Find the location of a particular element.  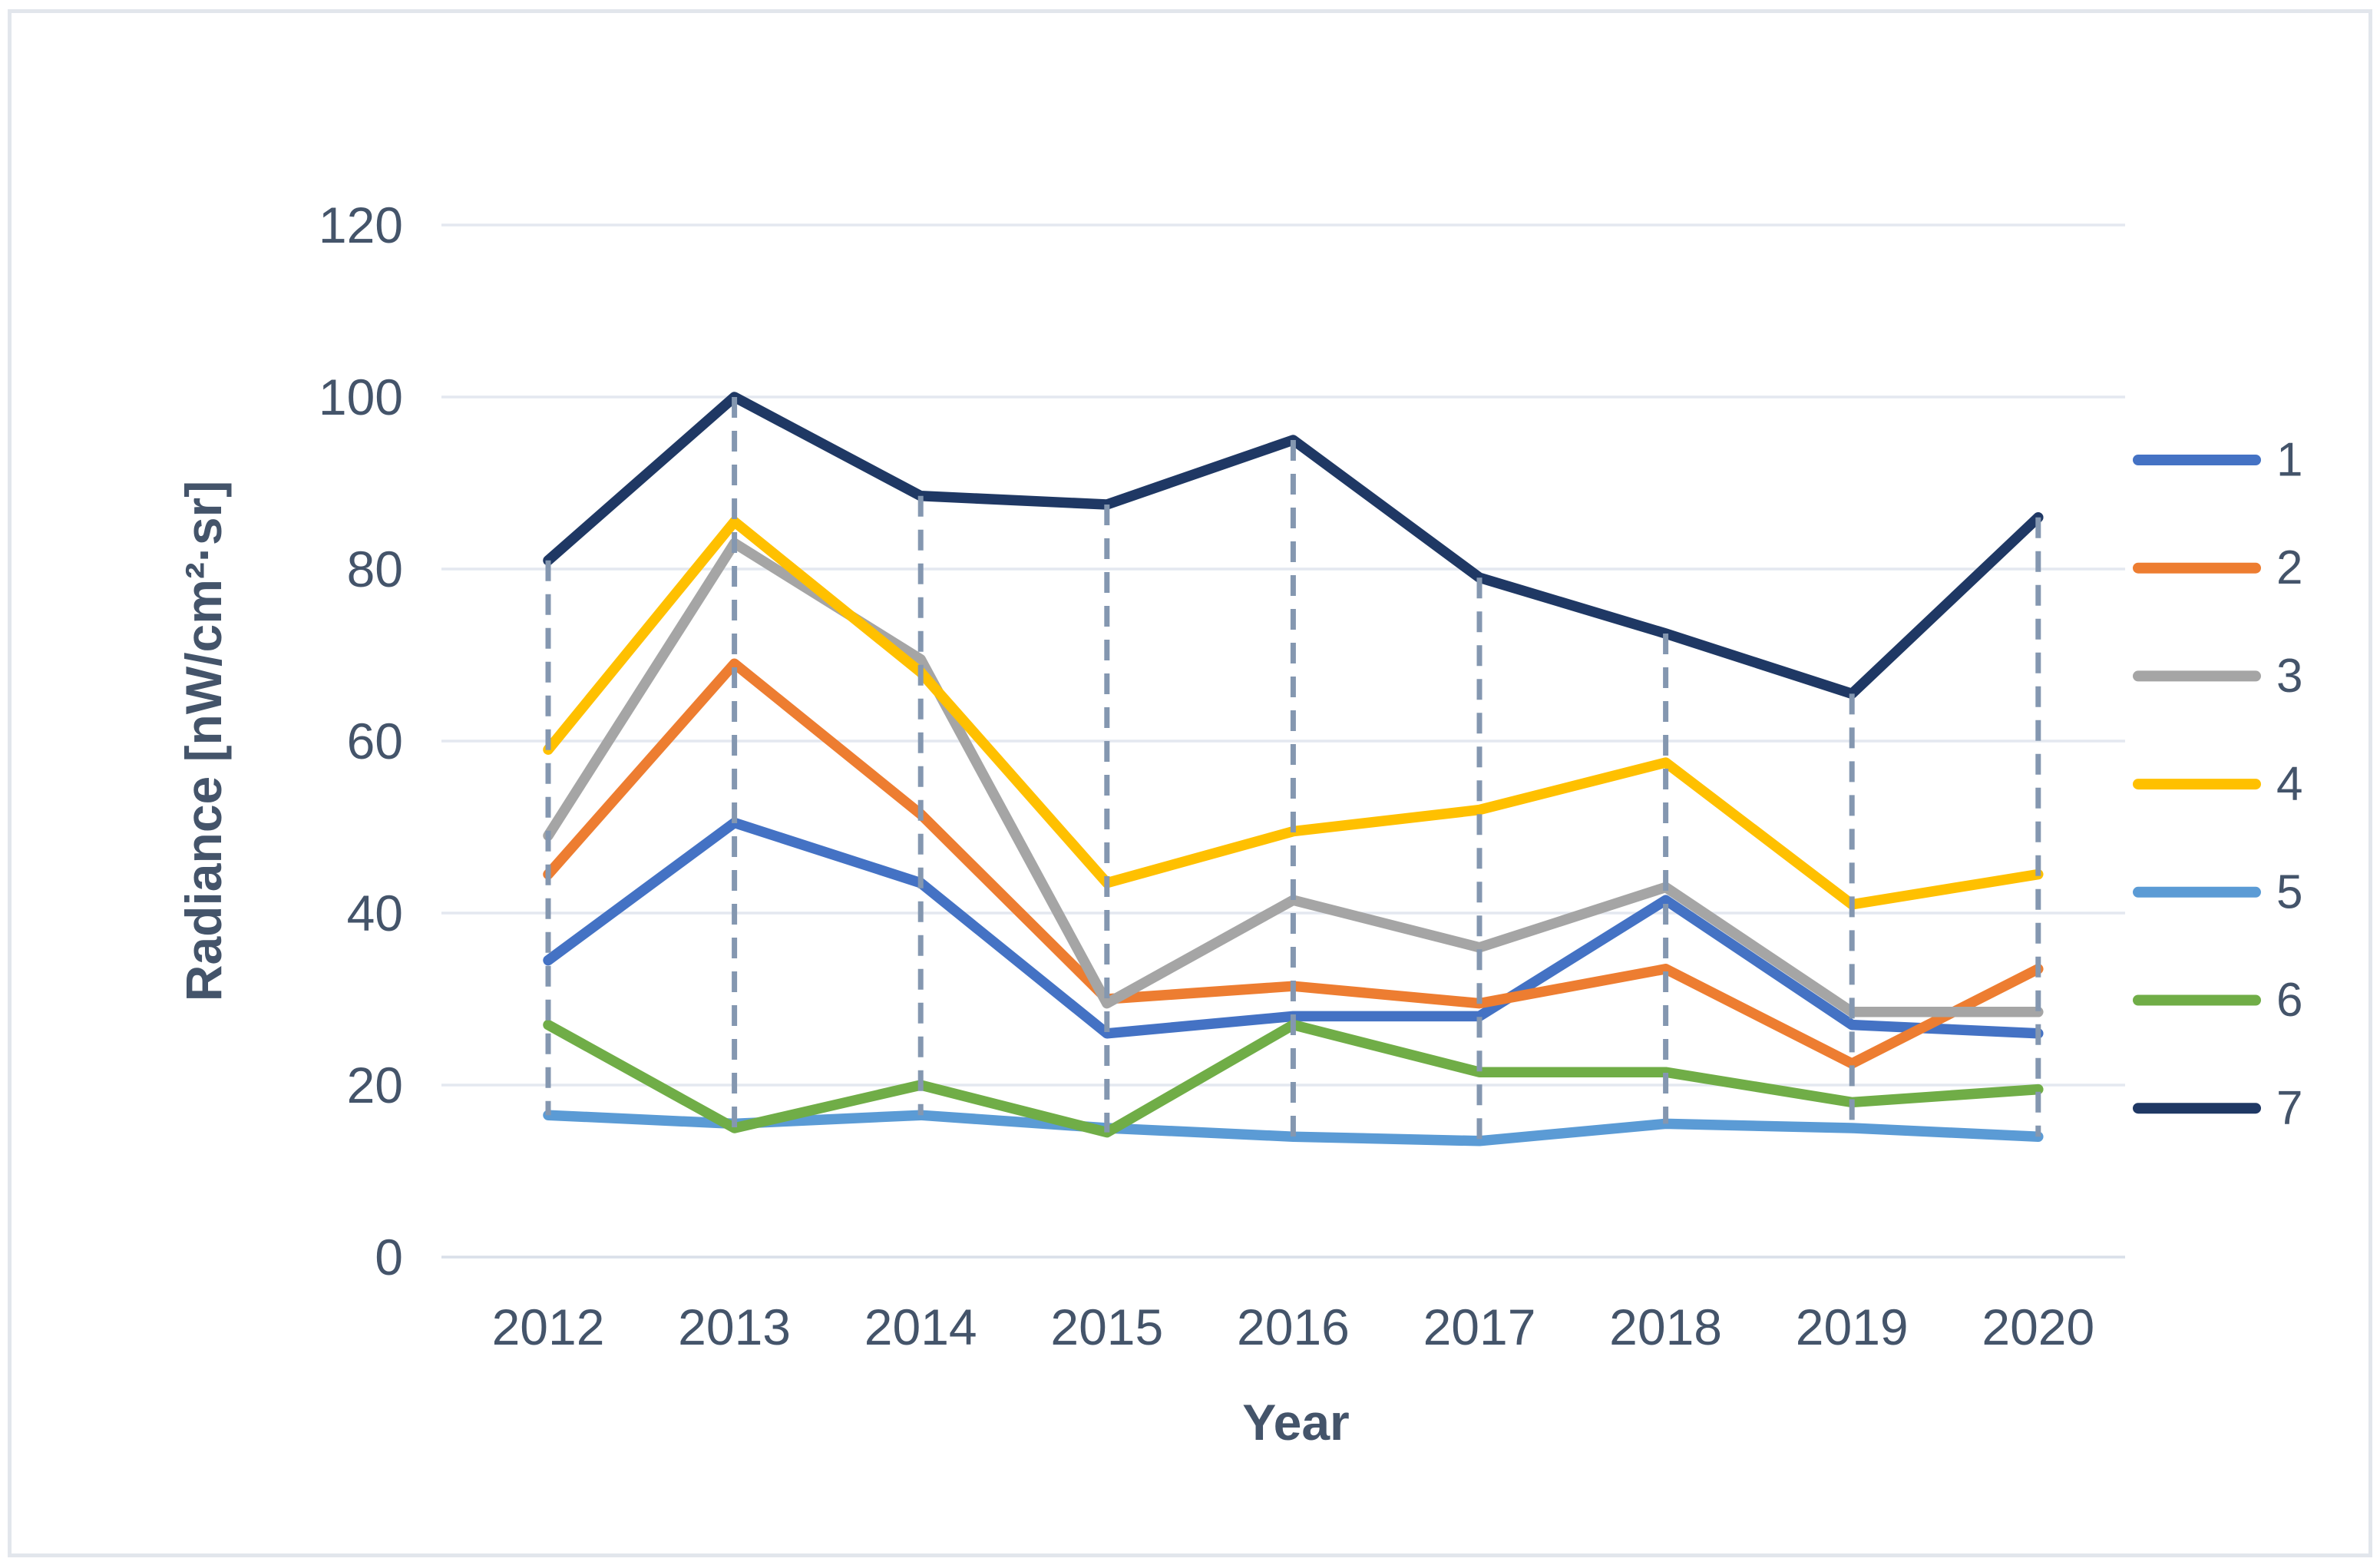

y-tick-label-20: 20 is located at coordinates (375, 1085).